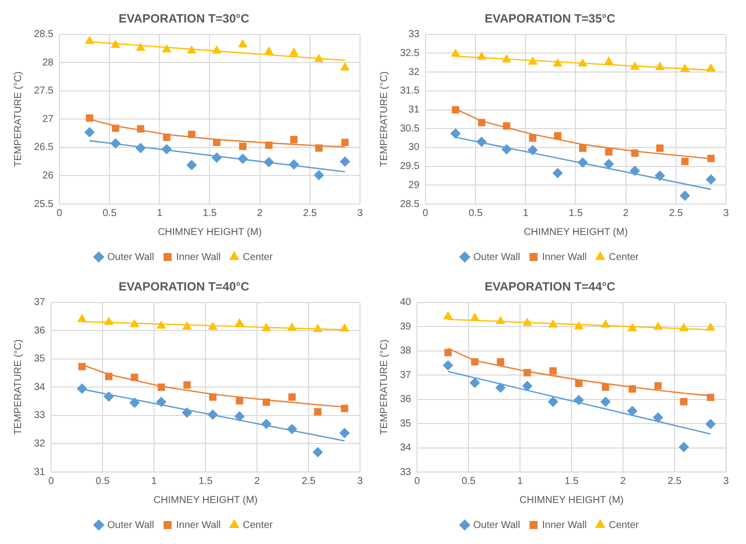 The height and width of the screenshot is (544, 746). Describe the element at coordinates (410, 53) in the screenshot. I see `y-tick-label: 32.5` at that location.